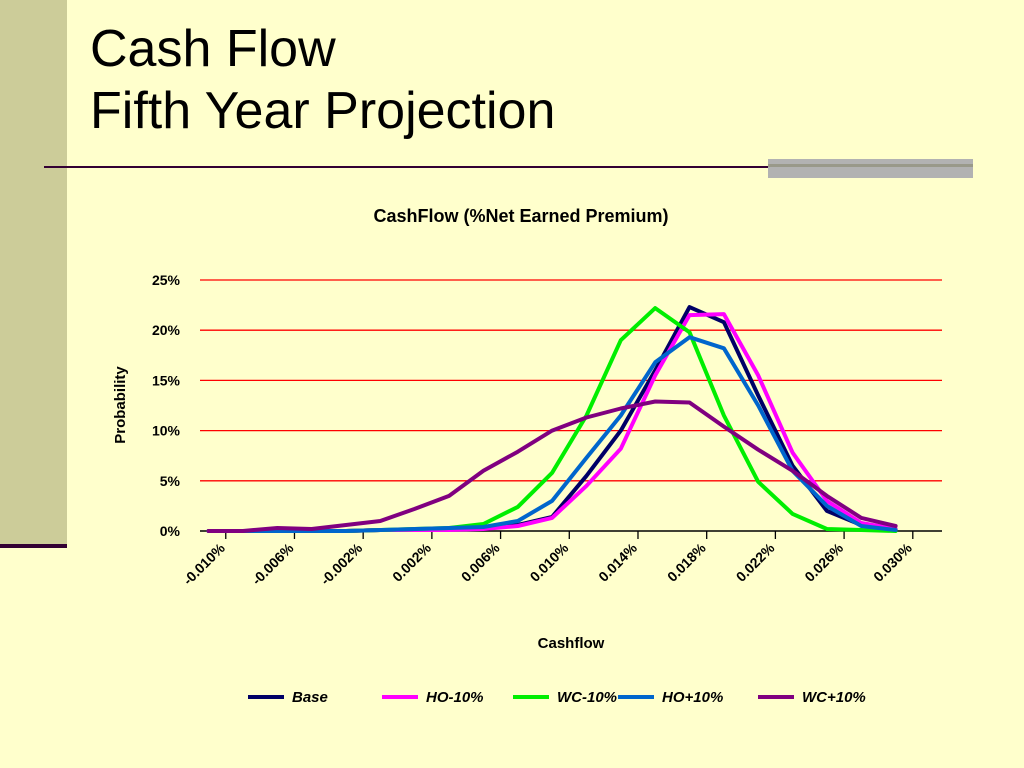  Describe the element at coordinates (686, 561) in the screenshot. I see `x-tick-label: 0.018%` at that location.